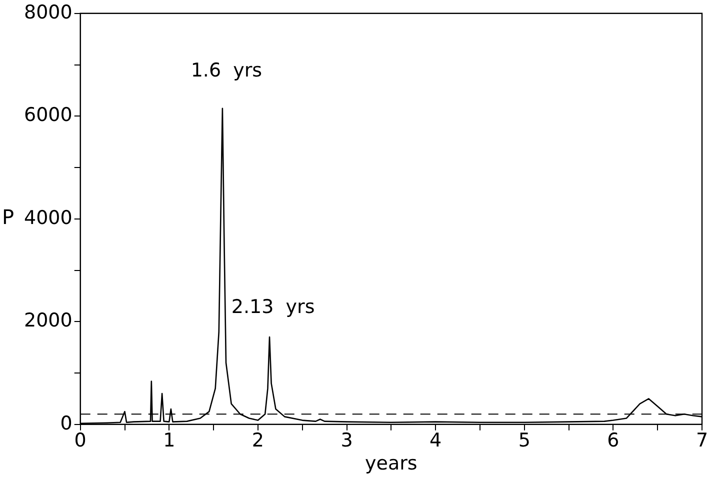 The image size is (710, 478). I want to click on annotation: 1.6 yrs, so click(226, 71).